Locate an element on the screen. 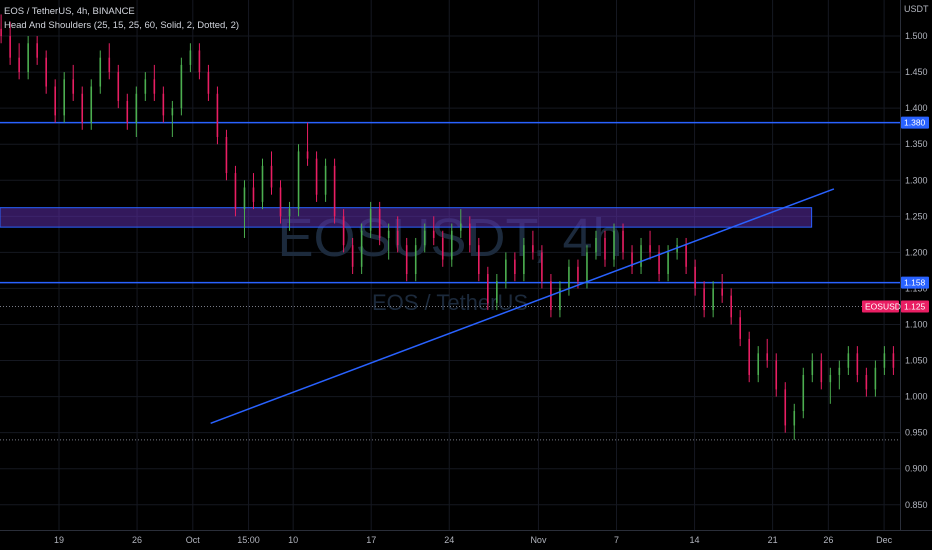 The image size is (932, 550). y-tick-label: 1.350 is located at coordinates (916, 144).